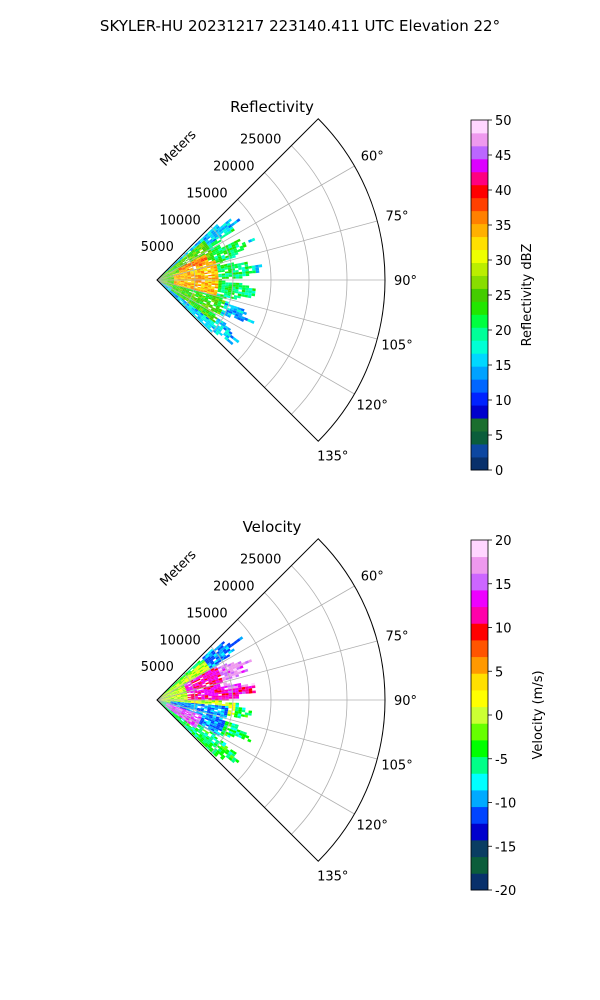  I want to click on range-tick-label: 25000, so click(260, 140).